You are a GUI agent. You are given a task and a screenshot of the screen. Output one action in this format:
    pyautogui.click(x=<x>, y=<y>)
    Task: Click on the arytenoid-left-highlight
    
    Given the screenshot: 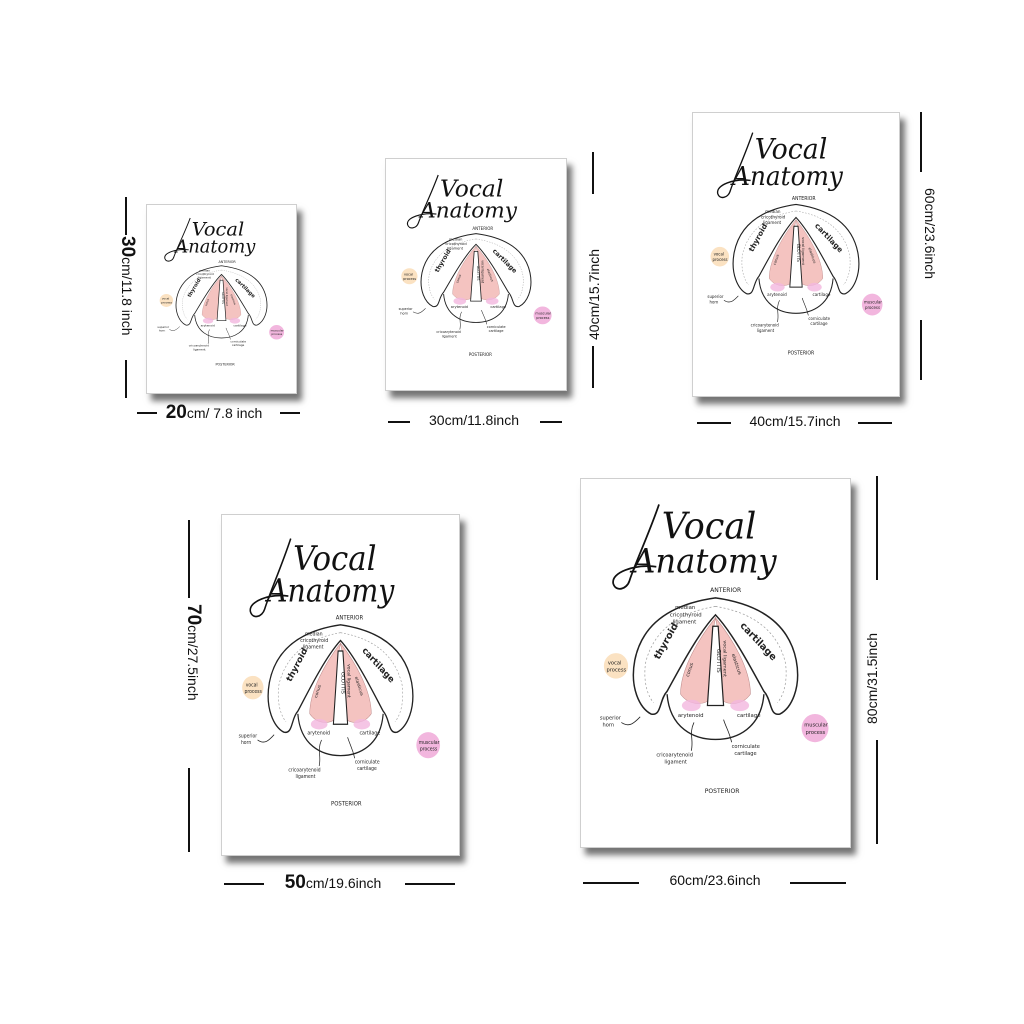 What is the action you would take?
    pyautogui.click(x=777, y=287)
    